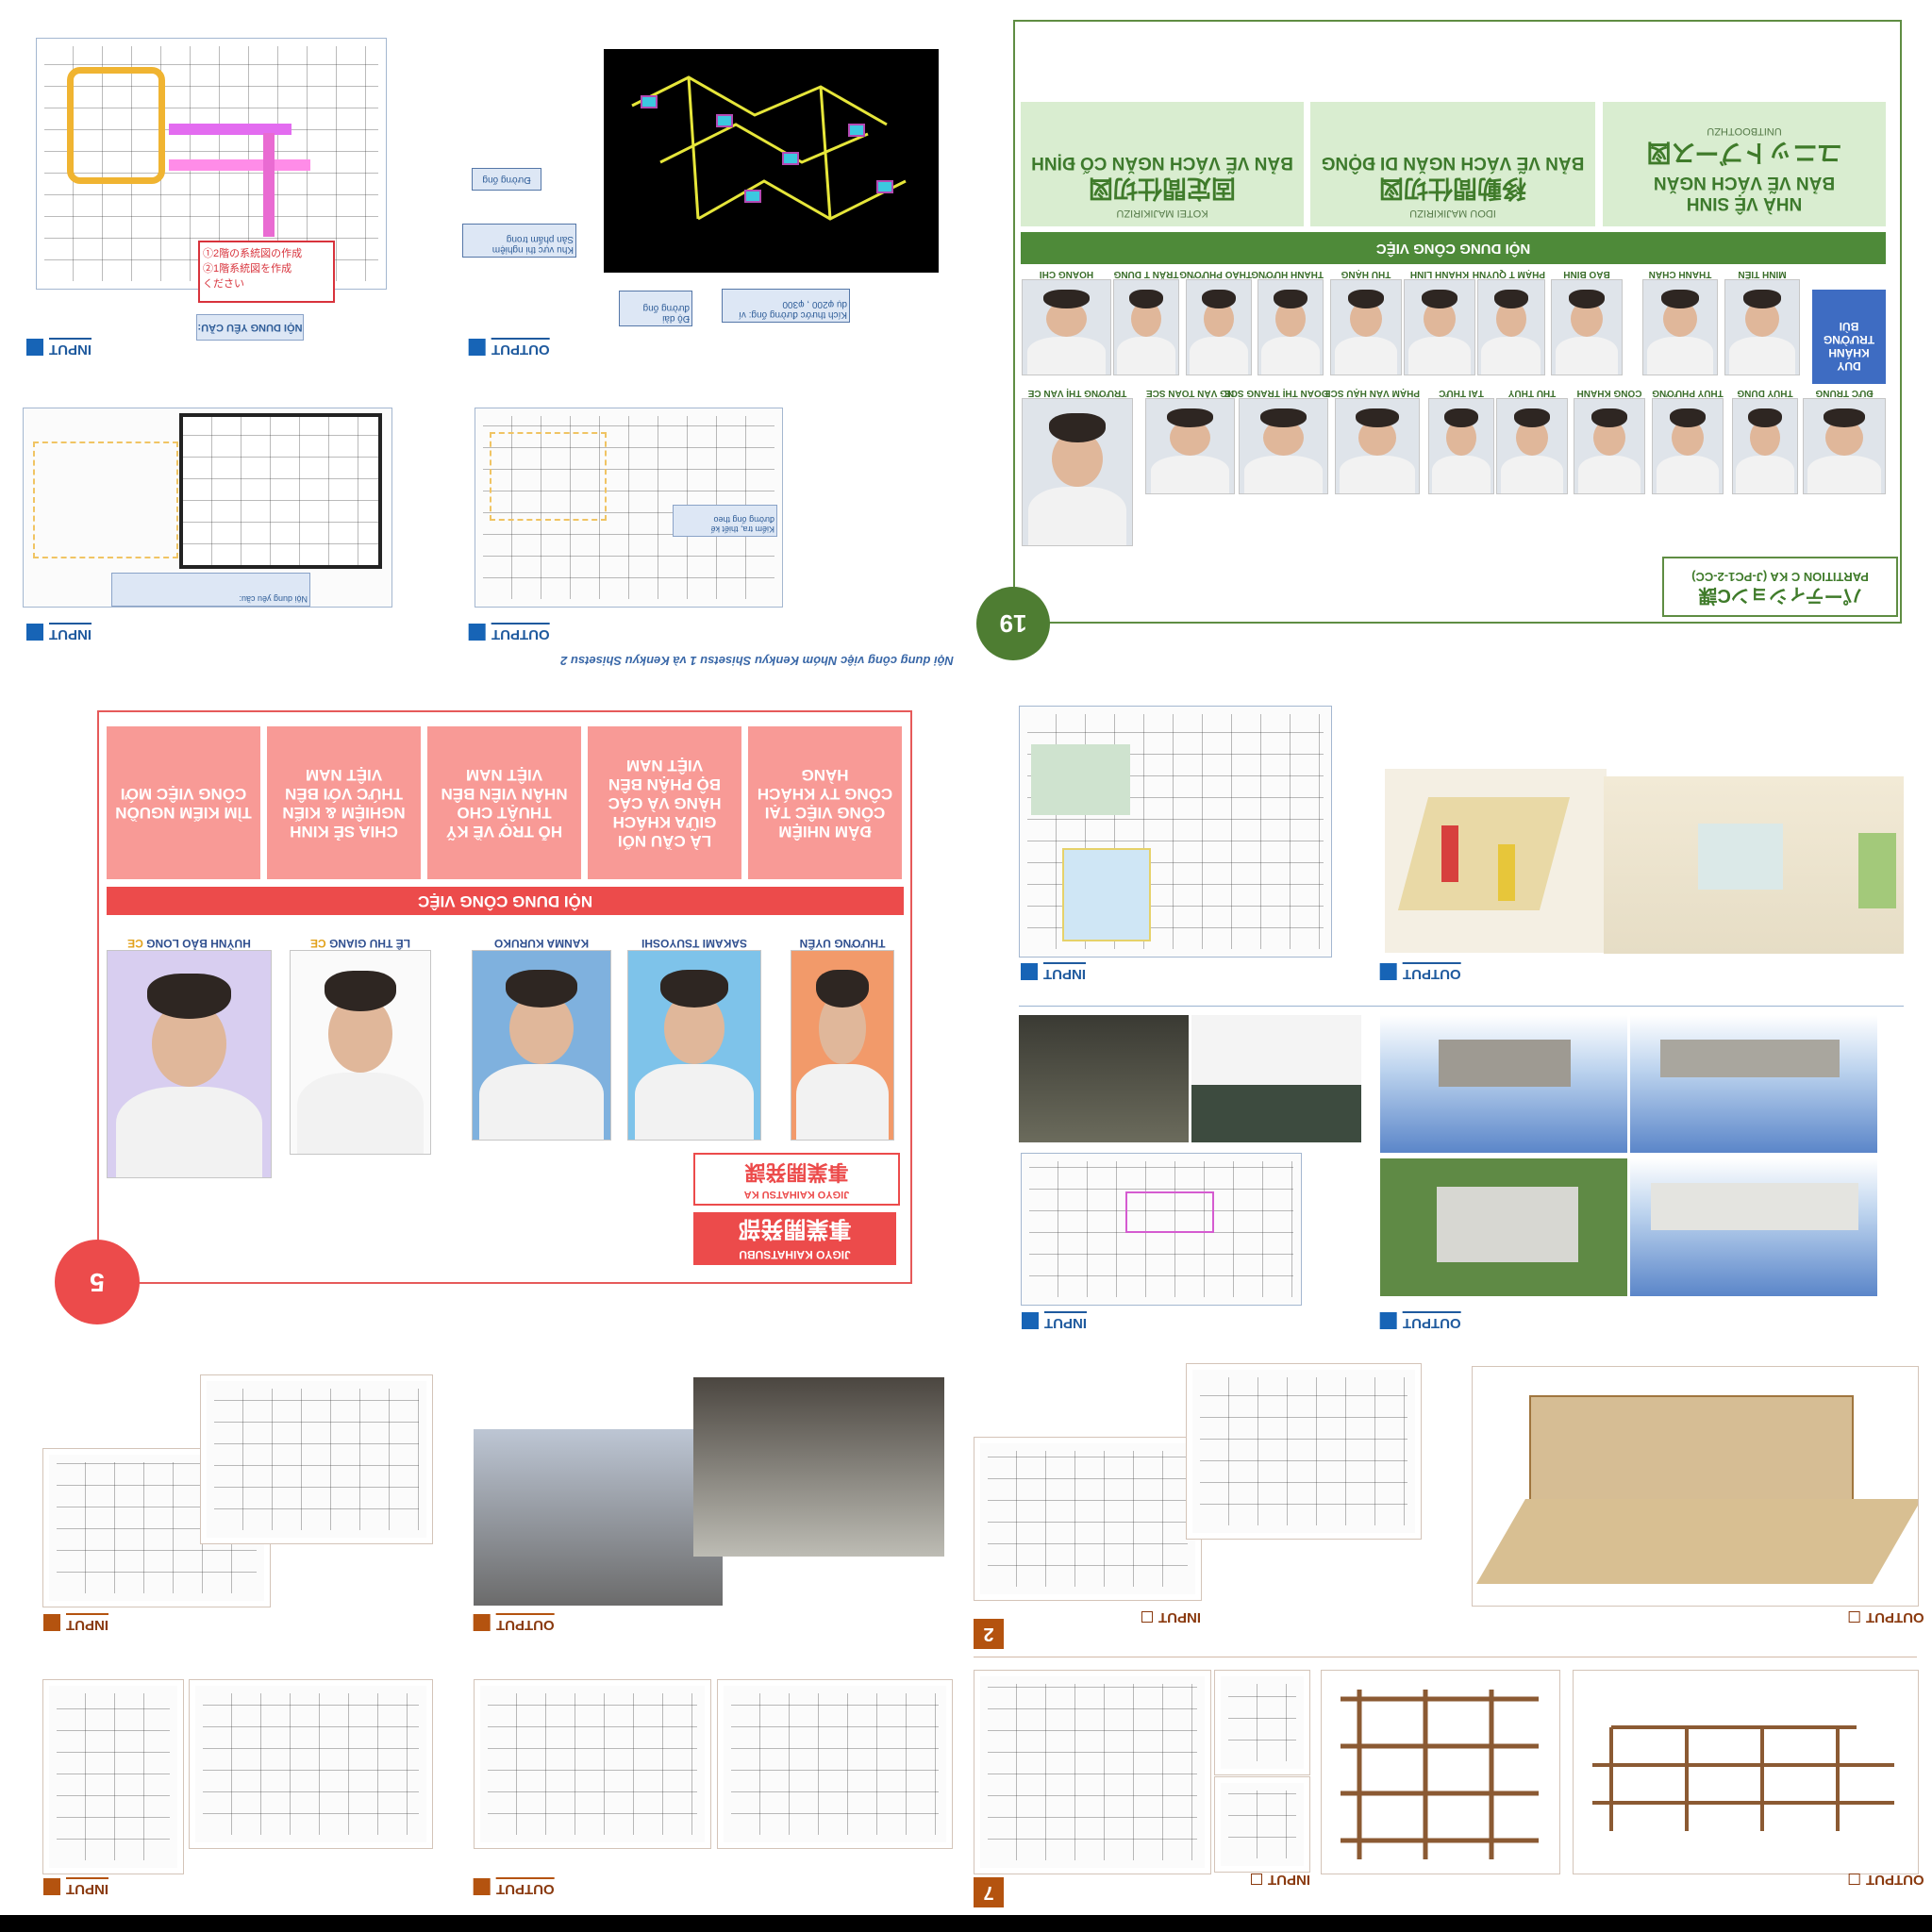 The image size is (1932, 1932). What do you see at coordinates (795, 1255) in the screenshot?
I see `dept2-romaji: JIGYO KAIHATSUBU` at bounding box center [795, 1255].